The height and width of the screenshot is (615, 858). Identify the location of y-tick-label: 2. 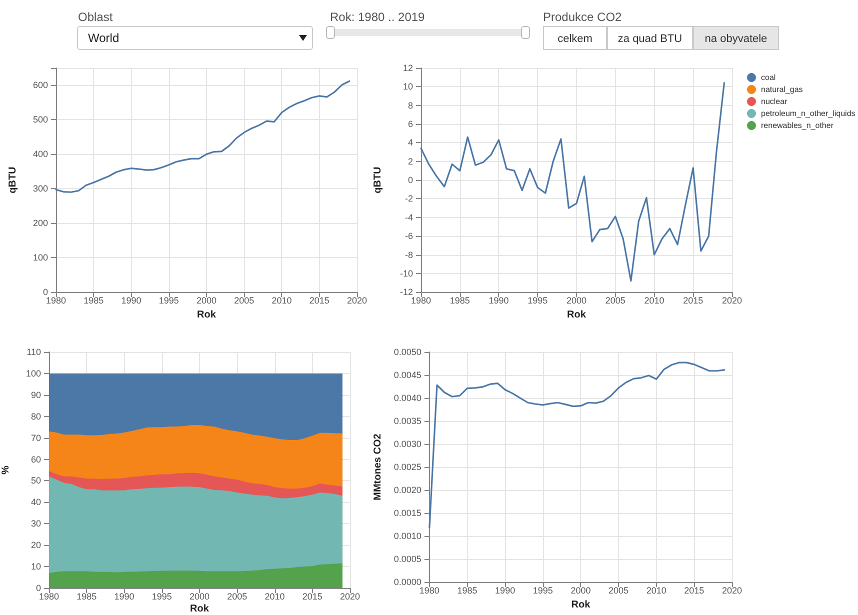
(410, 161).